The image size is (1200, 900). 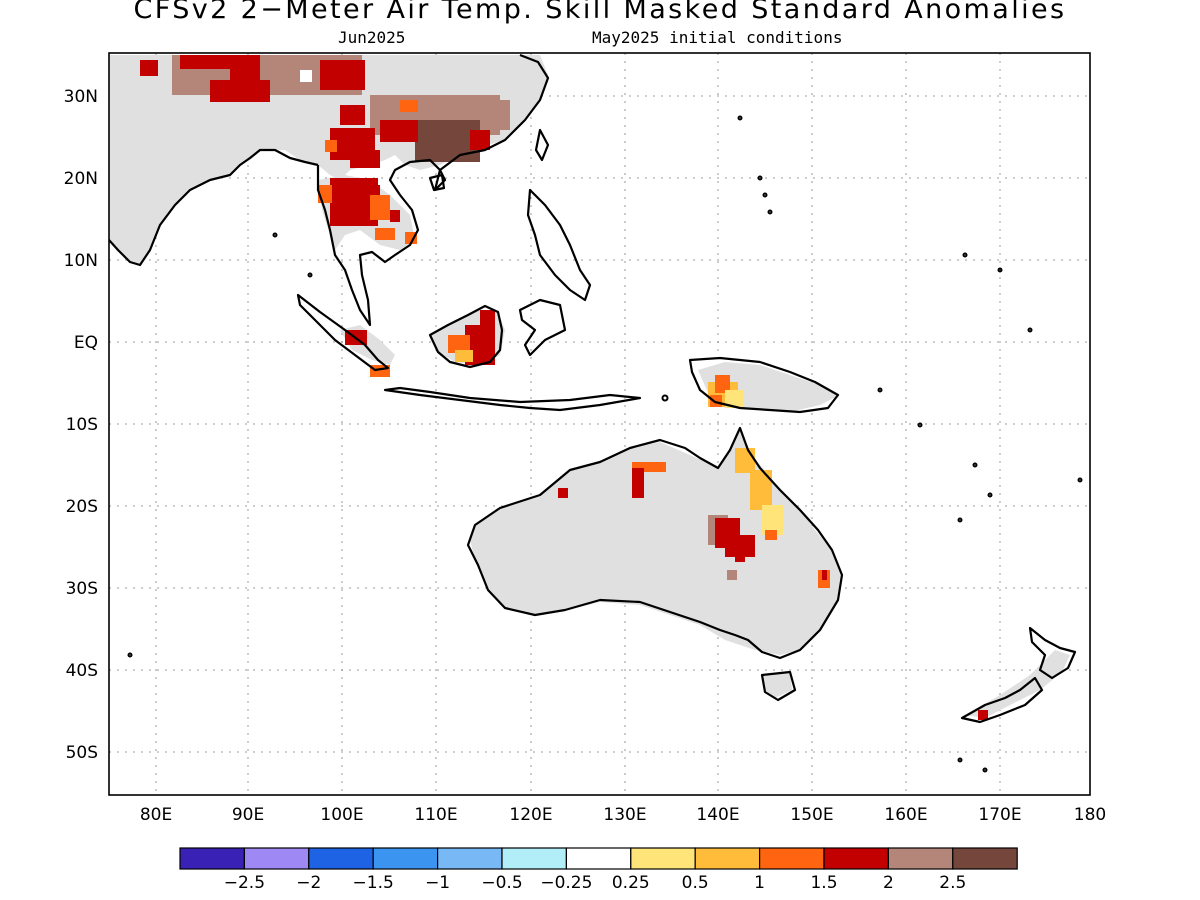 I want to click on lon-label: 160E, so click(x=905, y=815).